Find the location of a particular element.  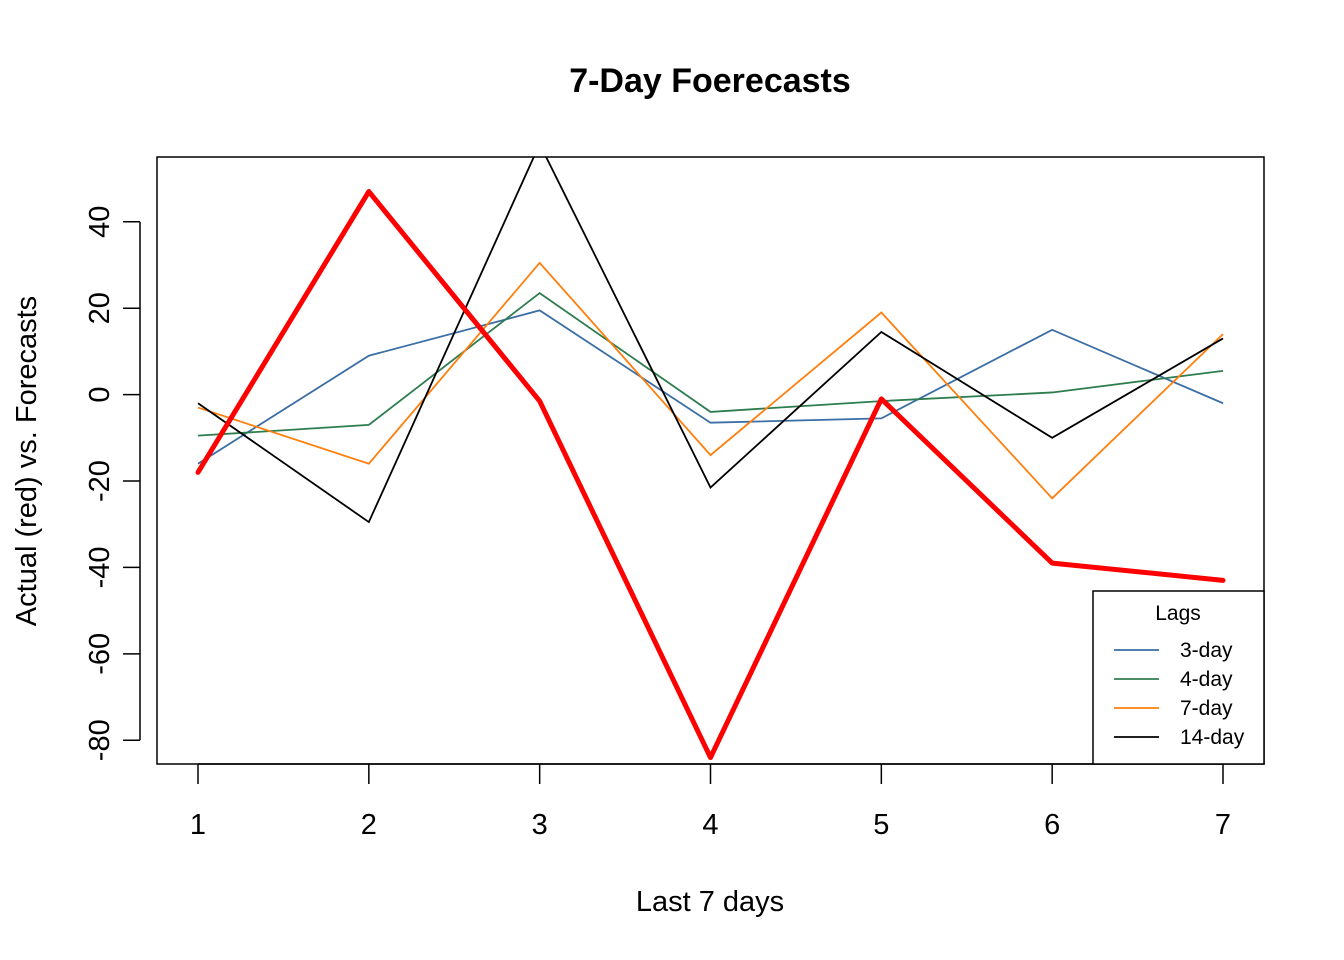

legend-label-14-day: 14-day is located at coordinates (1212, 737).